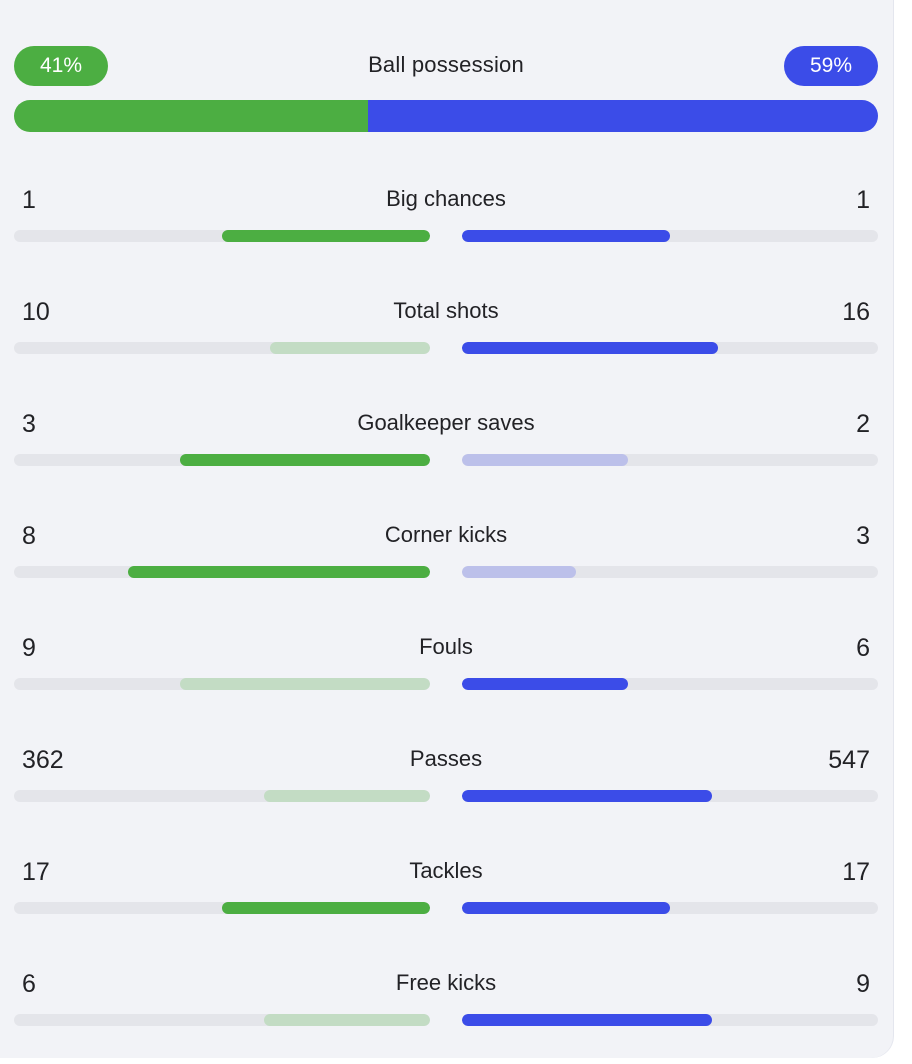 This screenshot has height=1064, width=912. I want to click on stat-row-tackles: 17 Tackles 17, so click(446, 888).